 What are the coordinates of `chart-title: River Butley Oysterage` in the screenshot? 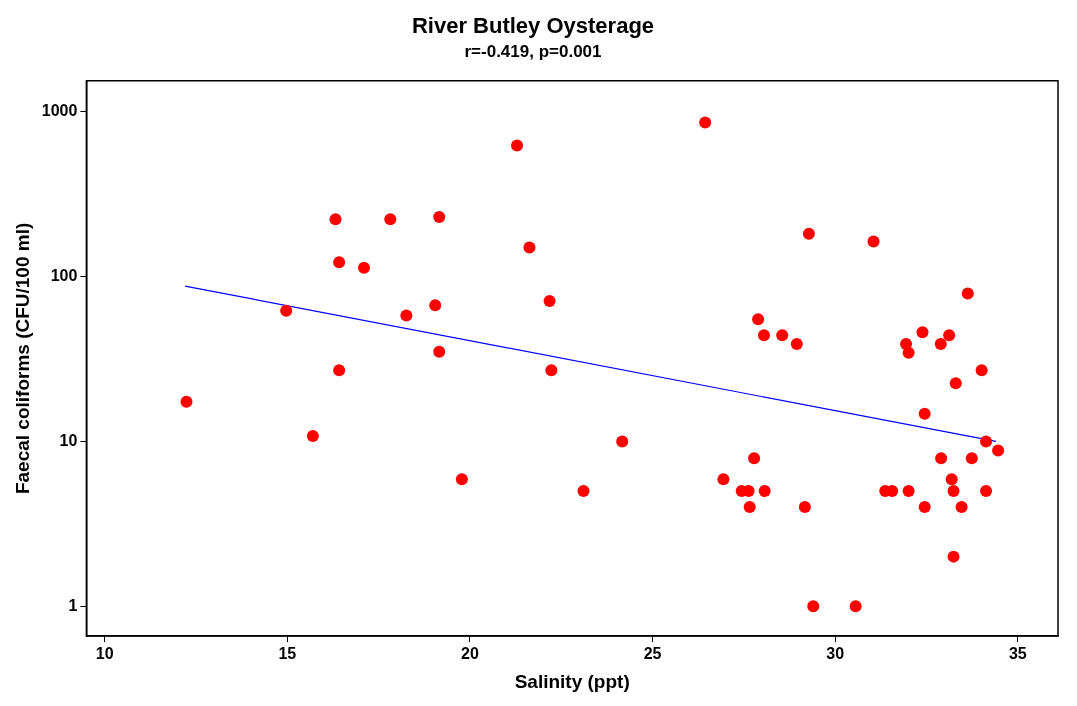 It's located at (533, 26).